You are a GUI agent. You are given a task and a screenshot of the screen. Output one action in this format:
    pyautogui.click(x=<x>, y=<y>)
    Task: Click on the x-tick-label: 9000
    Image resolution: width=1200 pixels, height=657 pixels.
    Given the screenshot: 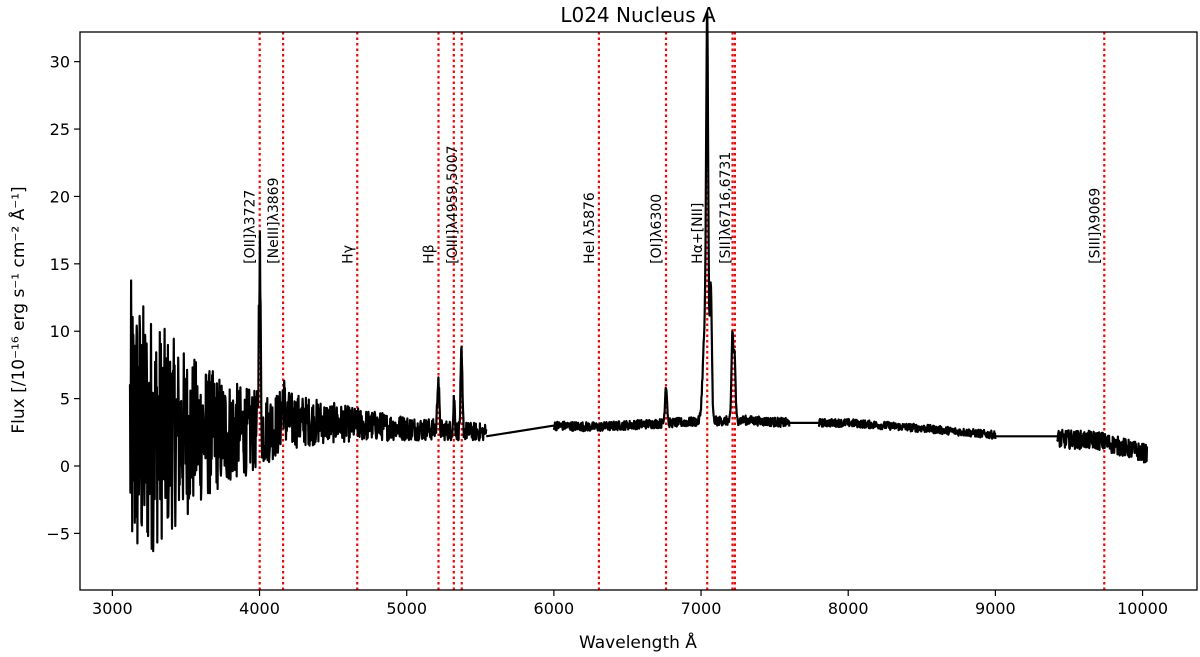 What is the action you would take?
    pyautogui.click(x=995, y=608)
    